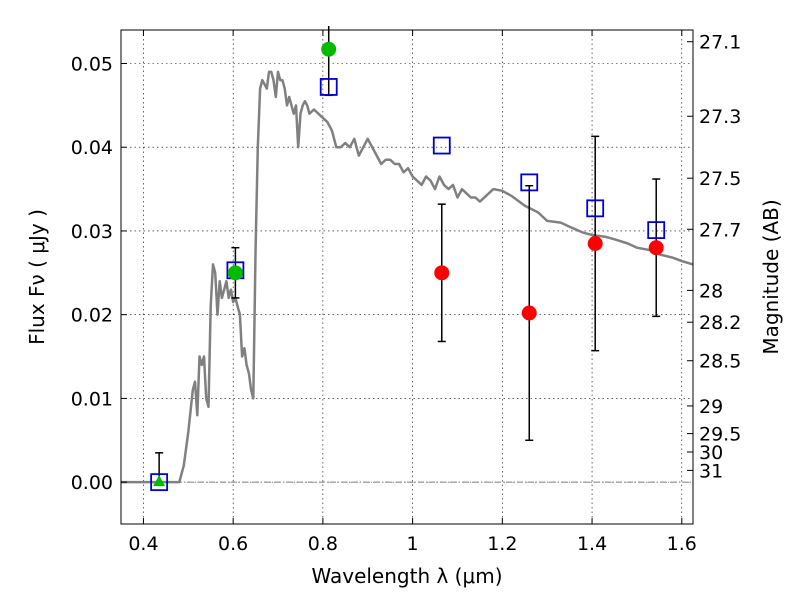 This screenshot has width=800, height=600. Describe the element at coordinates (720, 362) in the screenshot. I see `y2-tick-label: 28.5` at that location.